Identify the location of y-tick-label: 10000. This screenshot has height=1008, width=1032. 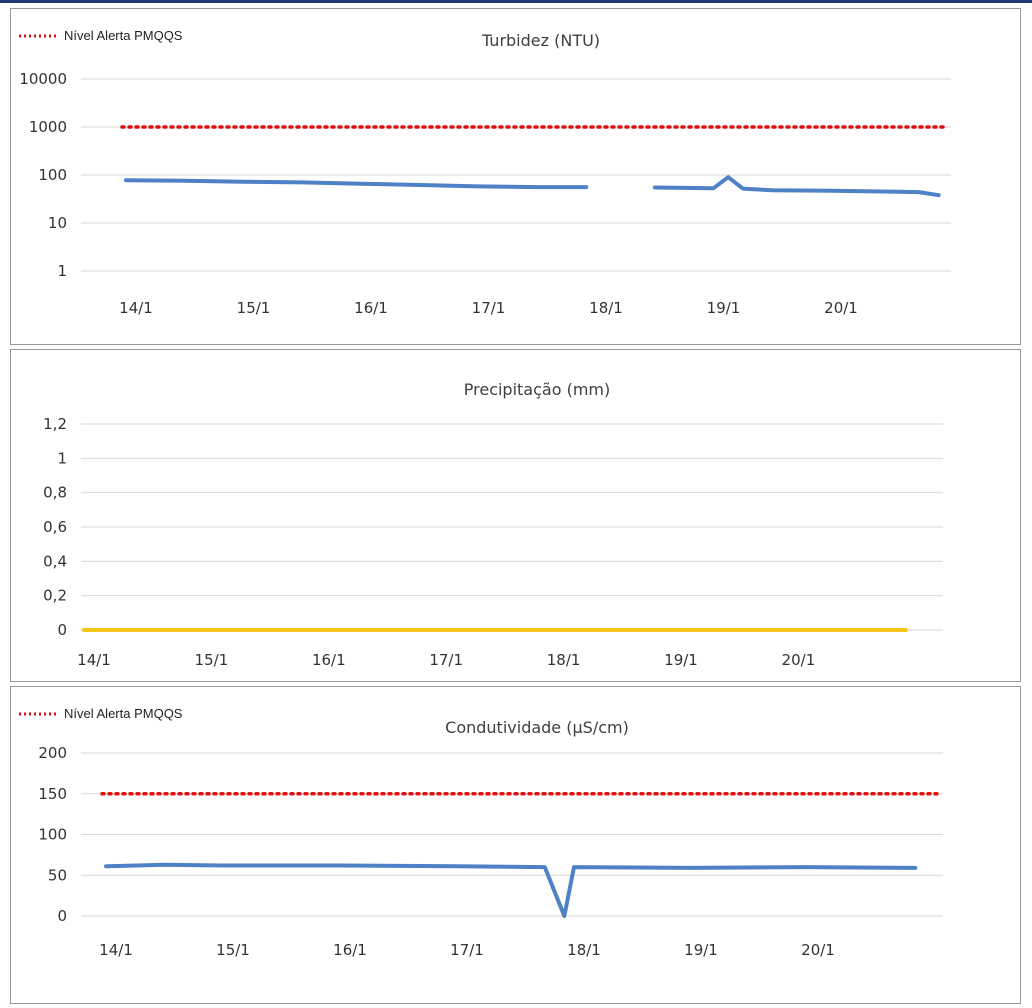
(43, 79).